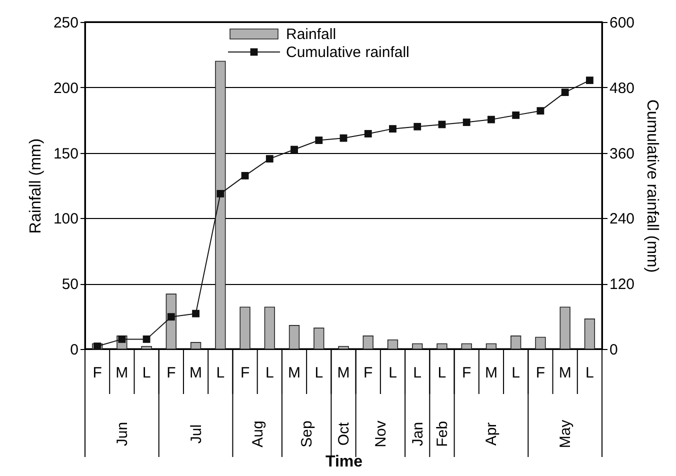 The width and height of the screenshot is (676, 476). Describe the element at coordinates (196, 434) in the screenshot. I see `text: Jul` at that location.